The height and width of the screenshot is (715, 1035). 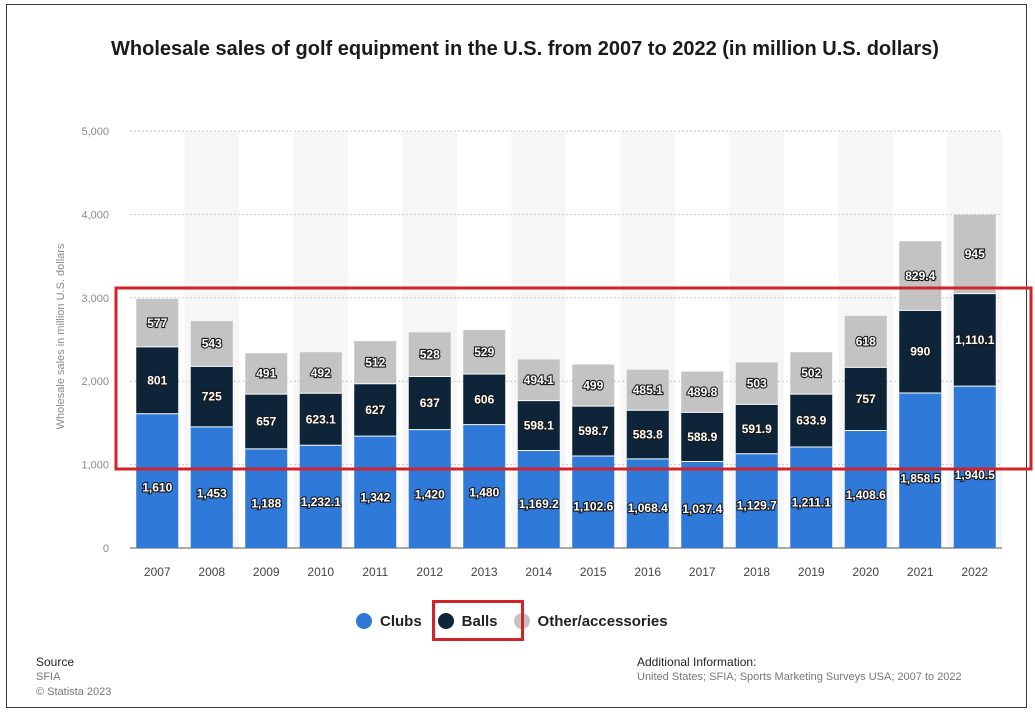 What do you see at coordinates (811, 572) in the screenshot?
I see `x-tick-label: 2019` at bounding box center [811, 572].